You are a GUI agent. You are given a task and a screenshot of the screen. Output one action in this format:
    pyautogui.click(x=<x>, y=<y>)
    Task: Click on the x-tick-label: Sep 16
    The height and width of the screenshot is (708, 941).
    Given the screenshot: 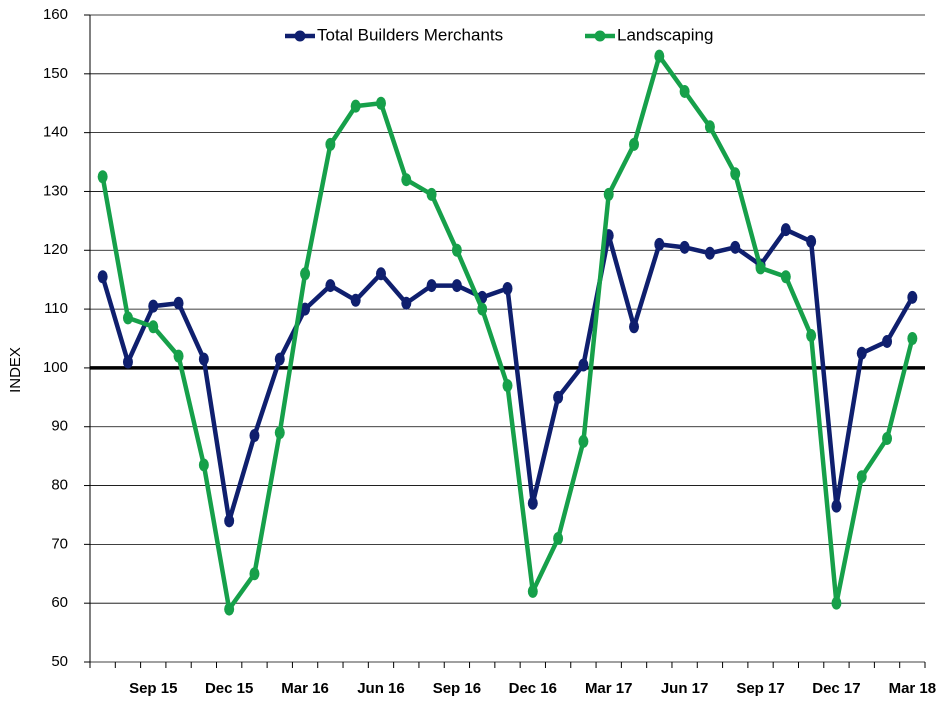 What is the action you would take?
    pyautogui.click(x=457, y=688)
    